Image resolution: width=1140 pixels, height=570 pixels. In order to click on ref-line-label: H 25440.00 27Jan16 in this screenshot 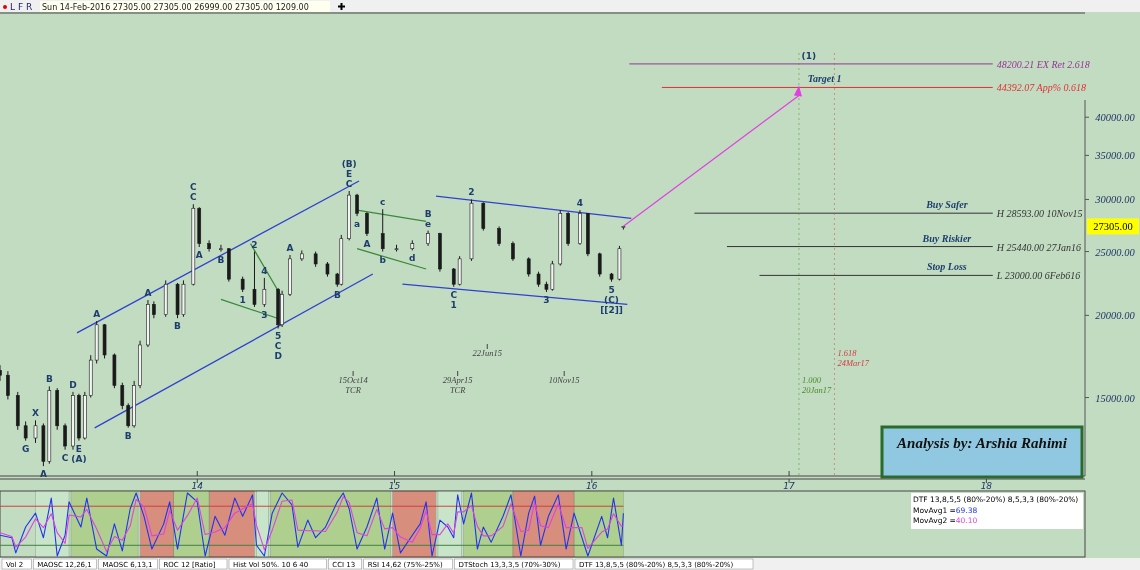, I will do `click(1038, 247)`.